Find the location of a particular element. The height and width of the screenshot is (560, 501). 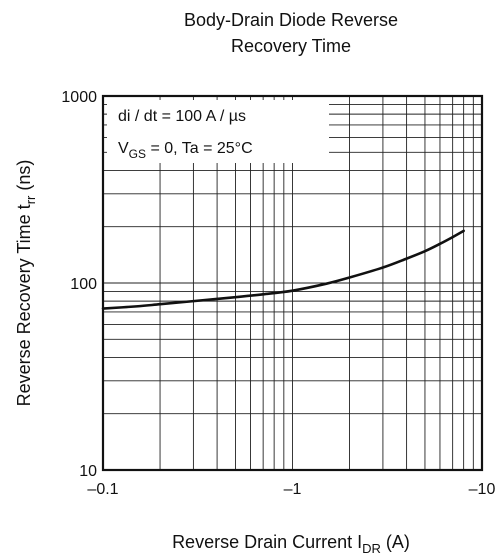

series-line is located at coordinates (283, 269).